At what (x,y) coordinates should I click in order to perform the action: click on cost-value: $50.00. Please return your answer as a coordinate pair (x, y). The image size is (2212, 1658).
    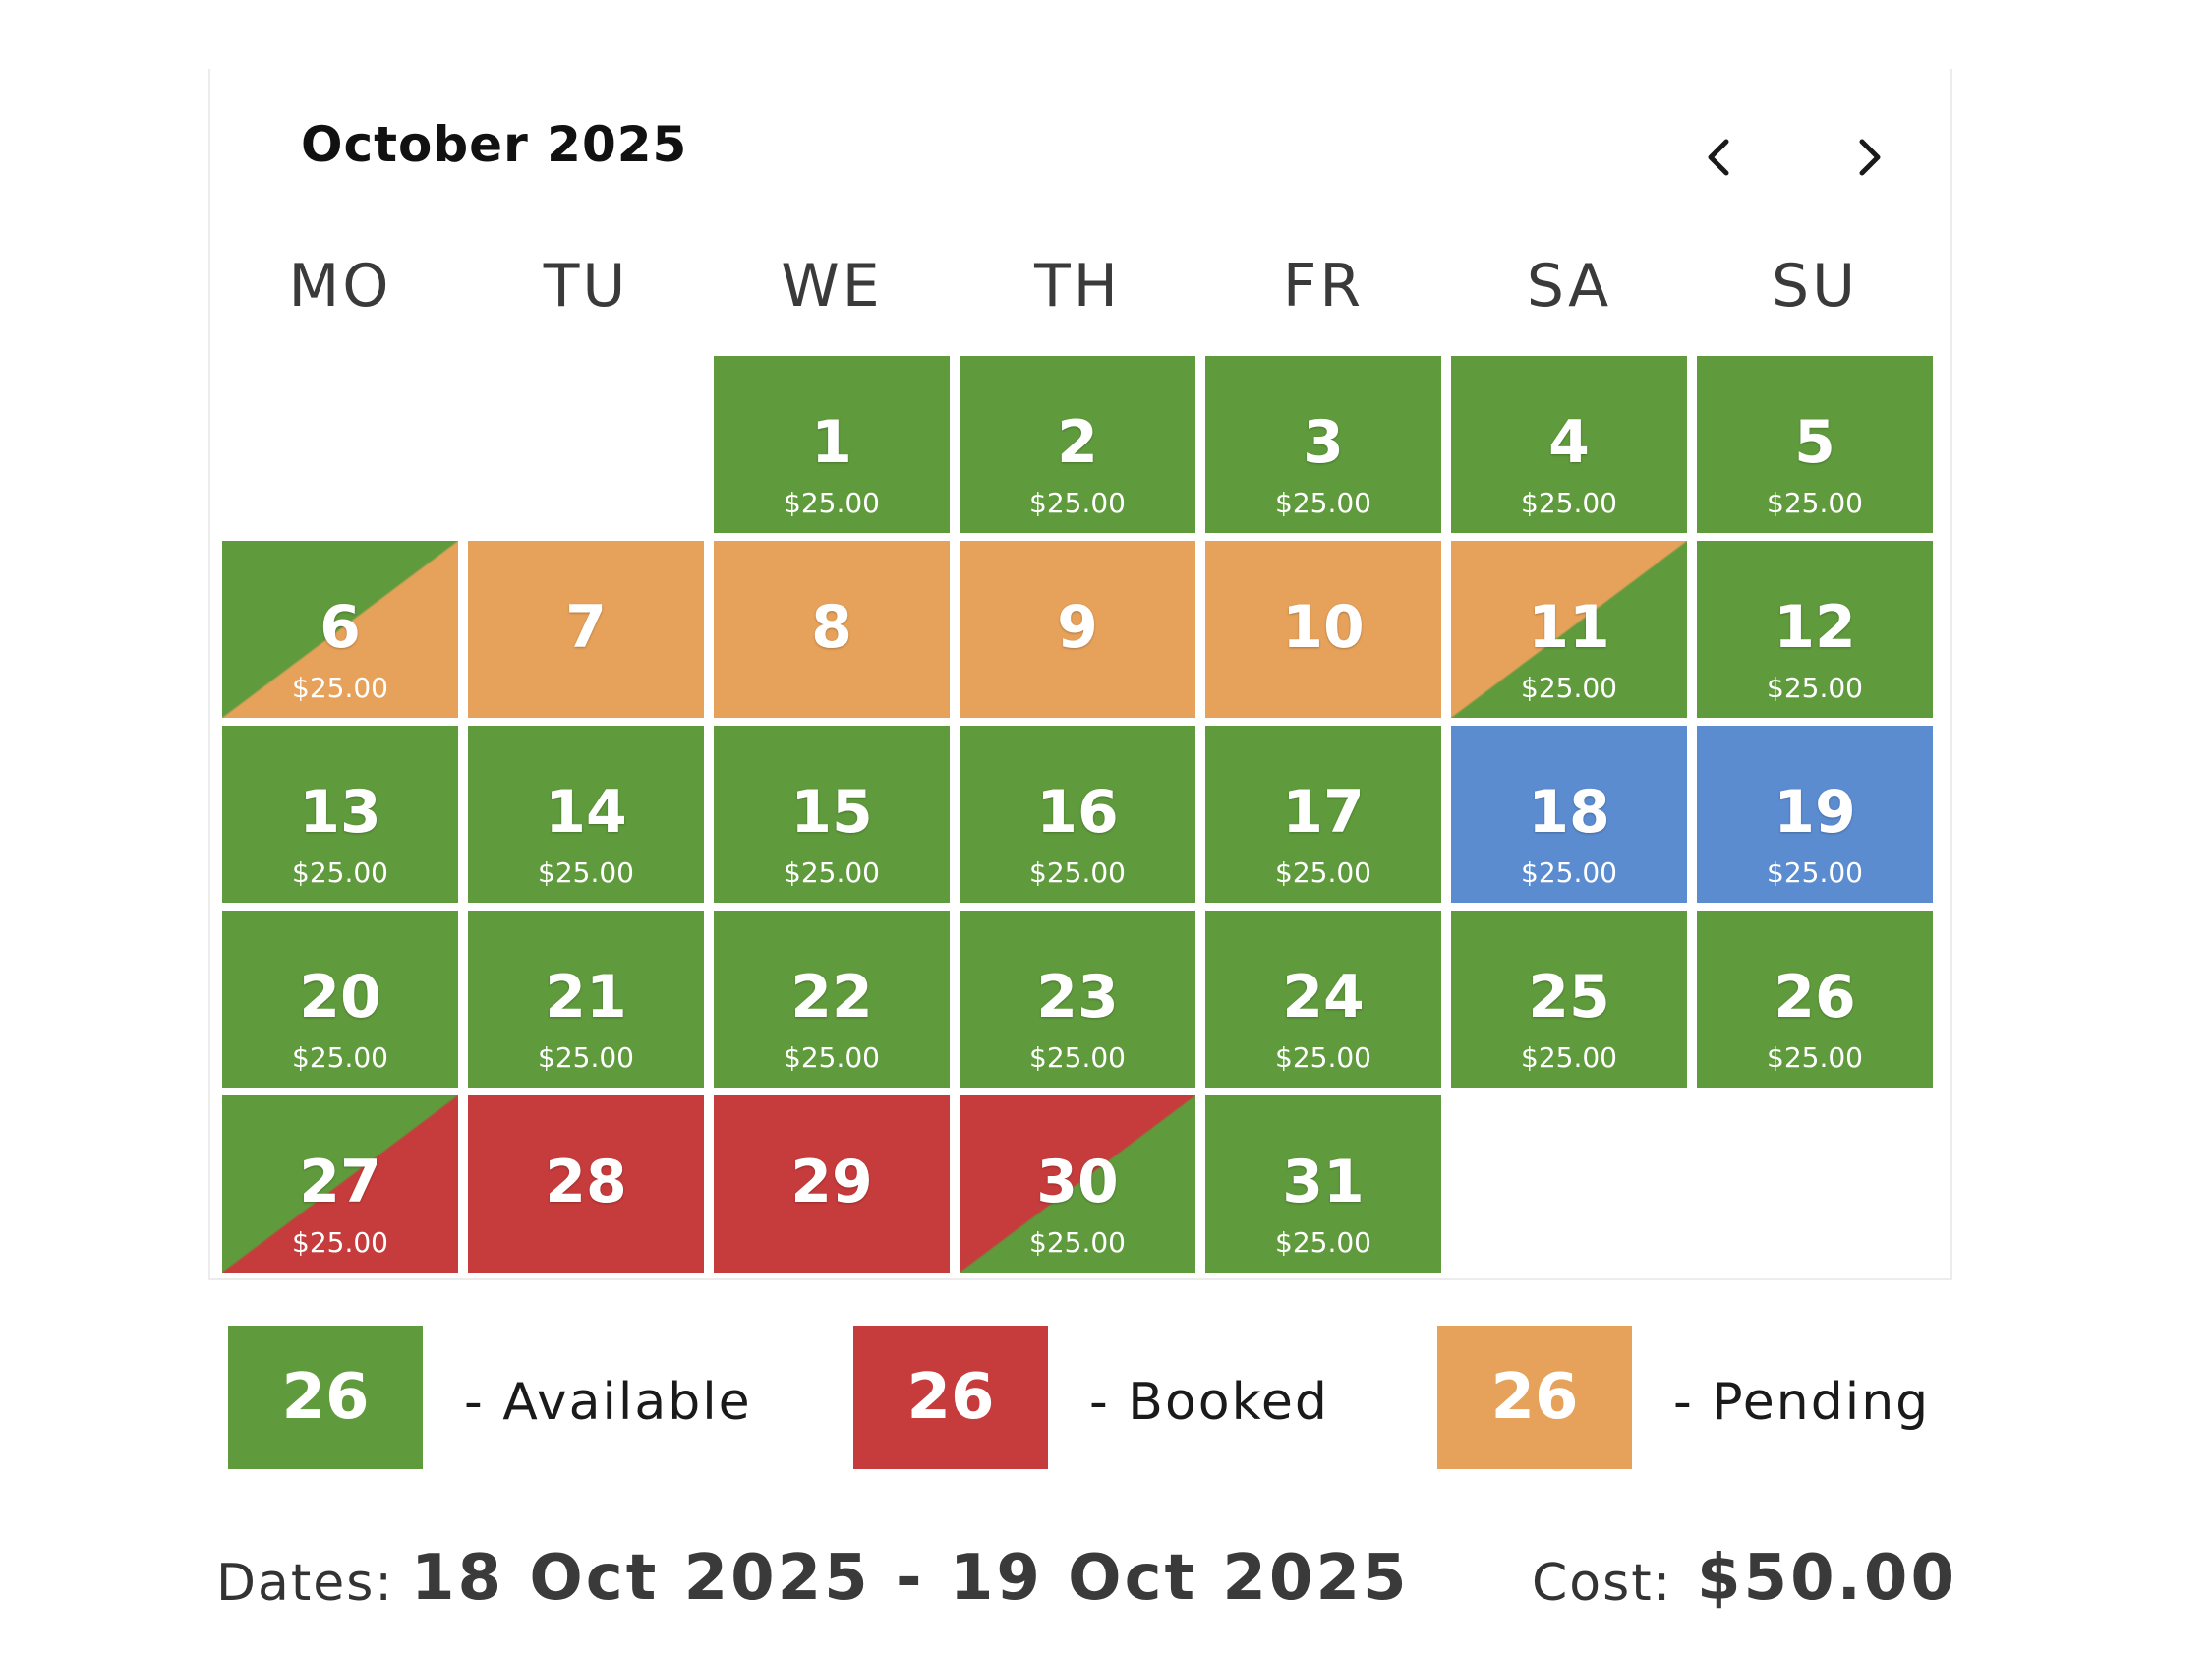
    Looking at the image, I should click on (1827, 1578).